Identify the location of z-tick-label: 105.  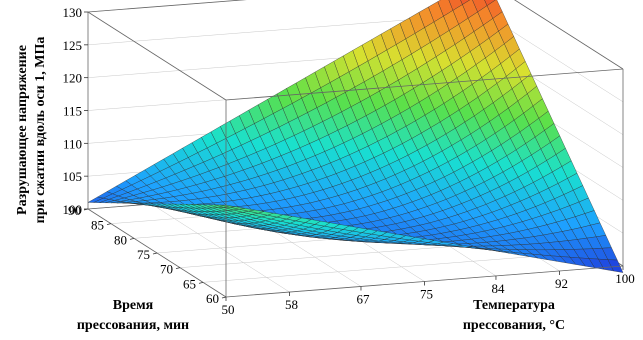
(73, 176).